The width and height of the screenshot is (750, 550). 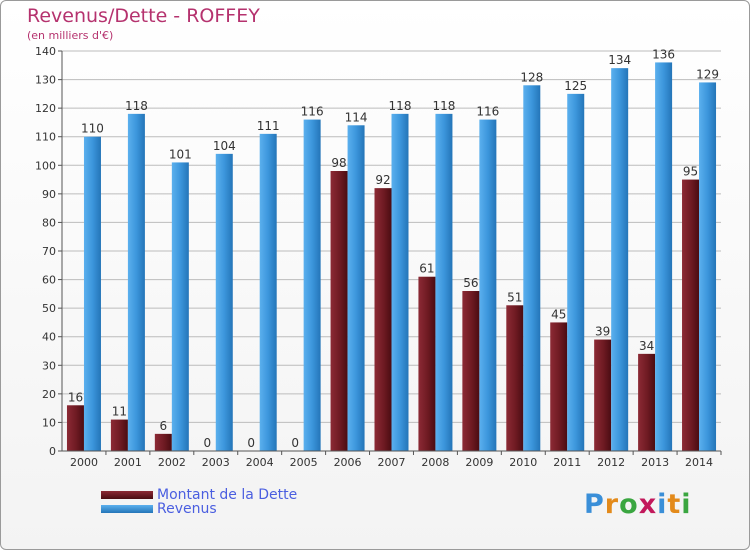 What do you see at coordinates (435, 462) in the screenshot?
I see `x-tick-label: 2008` at bounding box center [435, 462].